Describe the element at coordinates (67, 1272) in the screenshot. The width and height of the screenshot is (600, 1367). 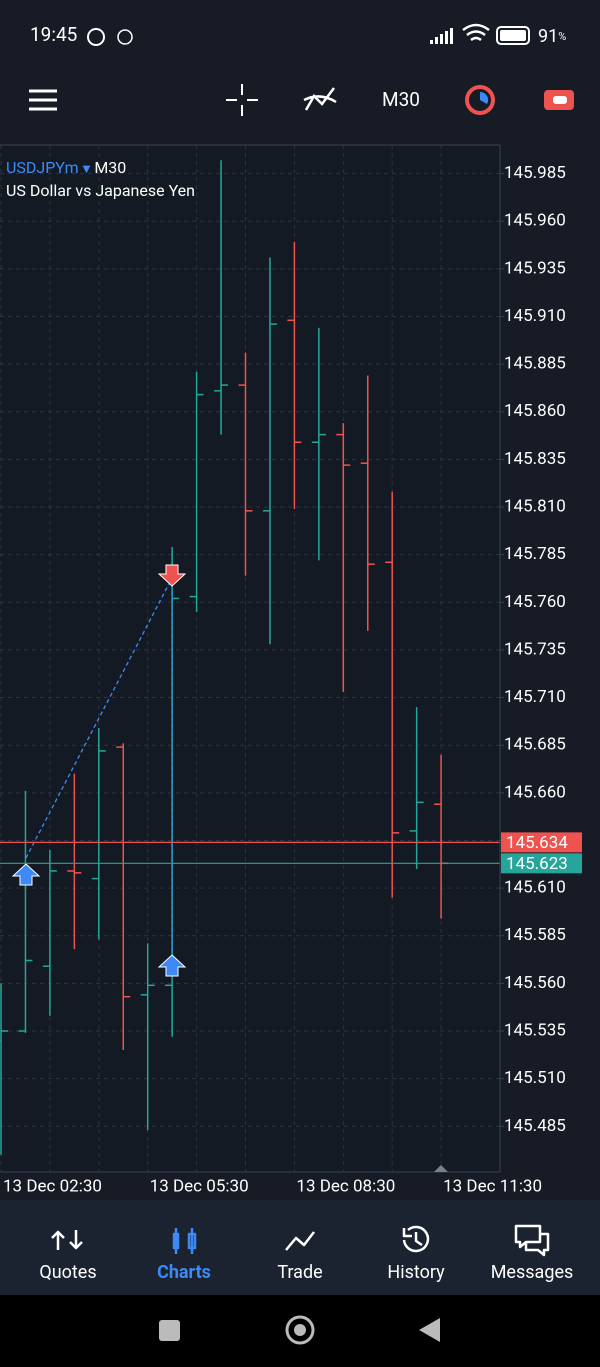
I see `nav-label: Quotes` at that location.